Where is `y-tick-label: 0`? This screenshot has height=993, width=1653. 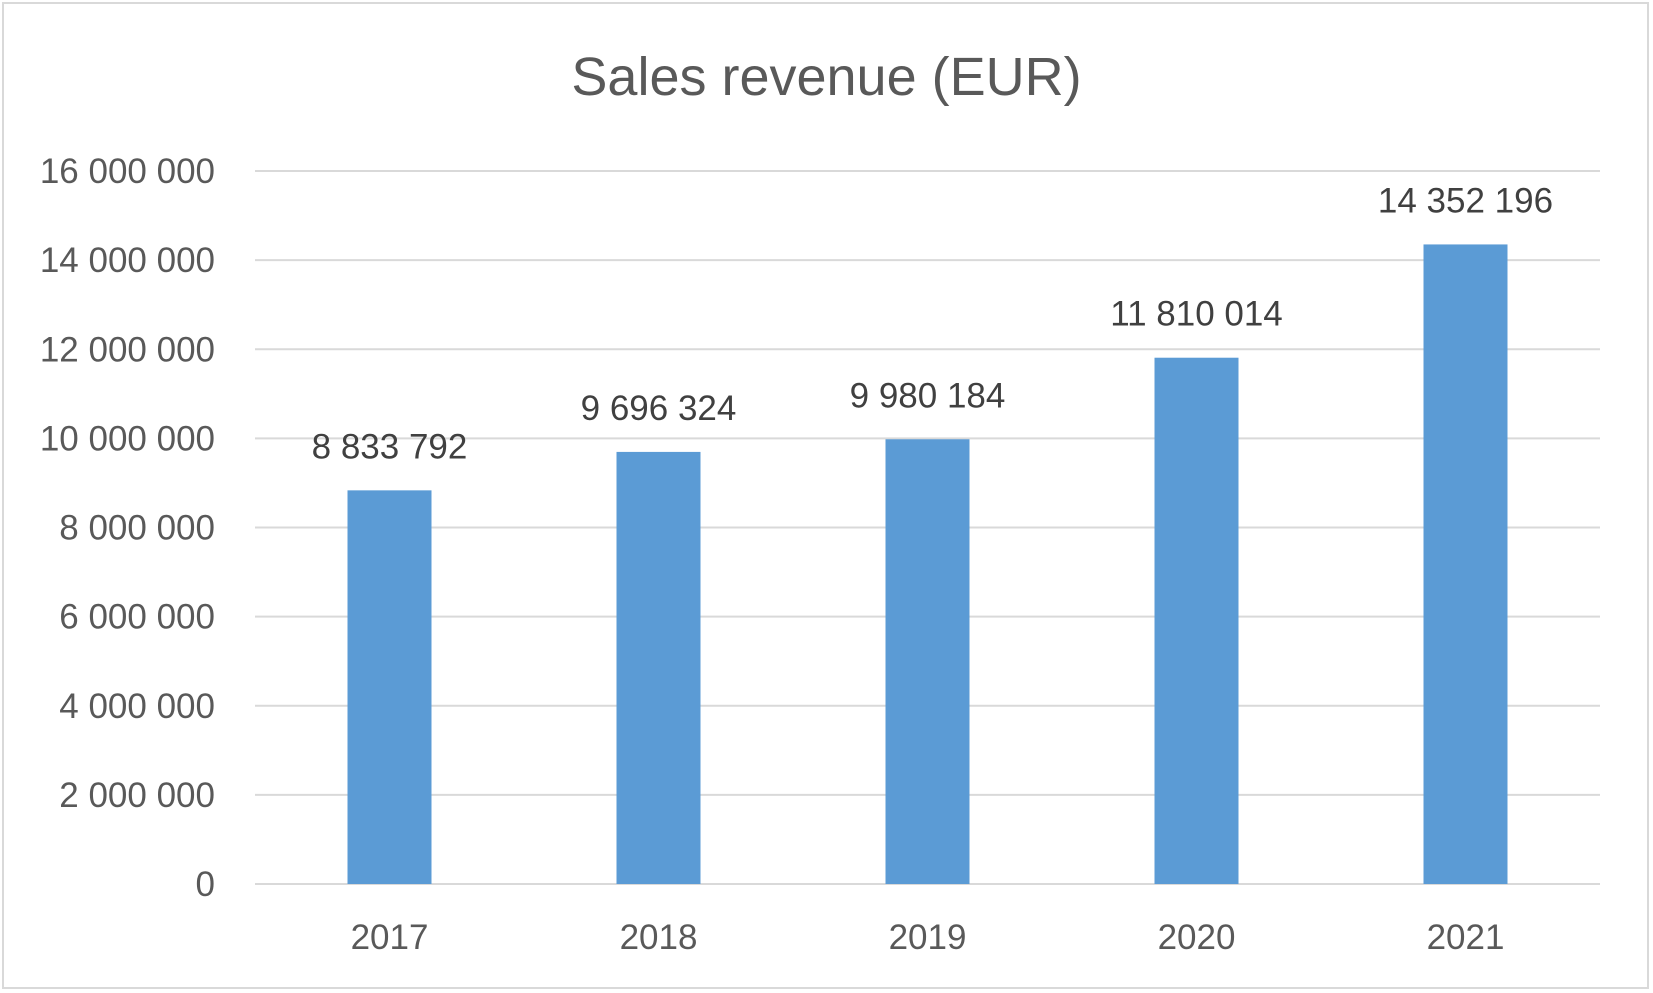
y-tick-label: 0 is located at coordinates (205, 884).